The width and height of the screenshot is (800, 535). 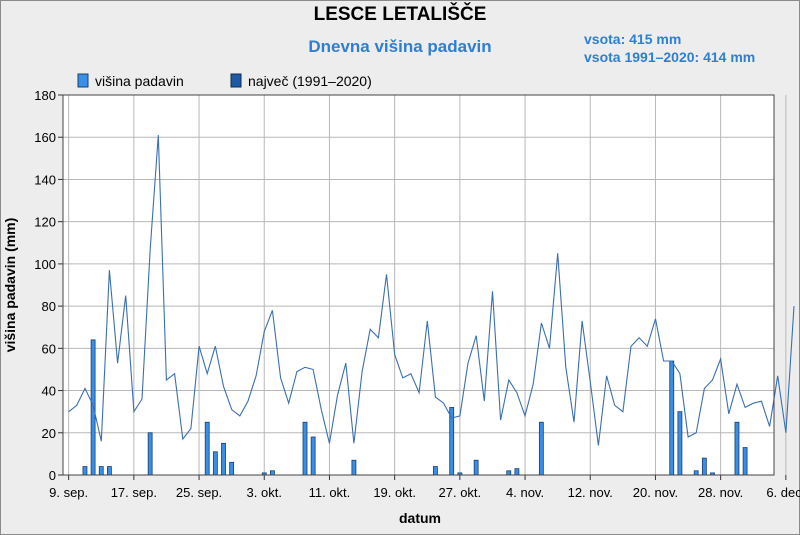 I want to click on x-tick-label: 4. nov., so click(x=525, y=492).